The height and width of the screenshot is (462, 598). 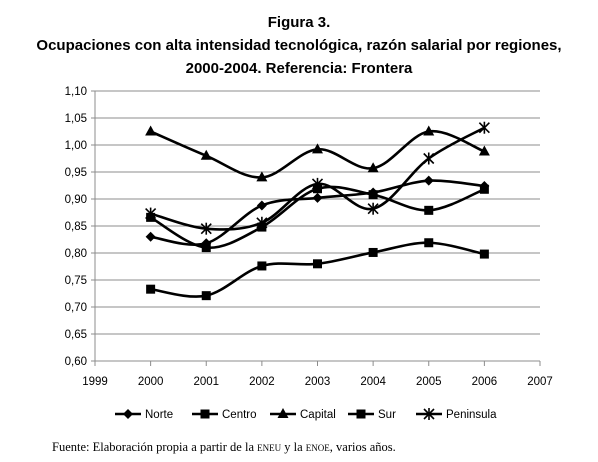 What do you see at coordinates (361, 414) in the screenshot?
I see `legend-marker-sur` at bounding box center [361, 414].